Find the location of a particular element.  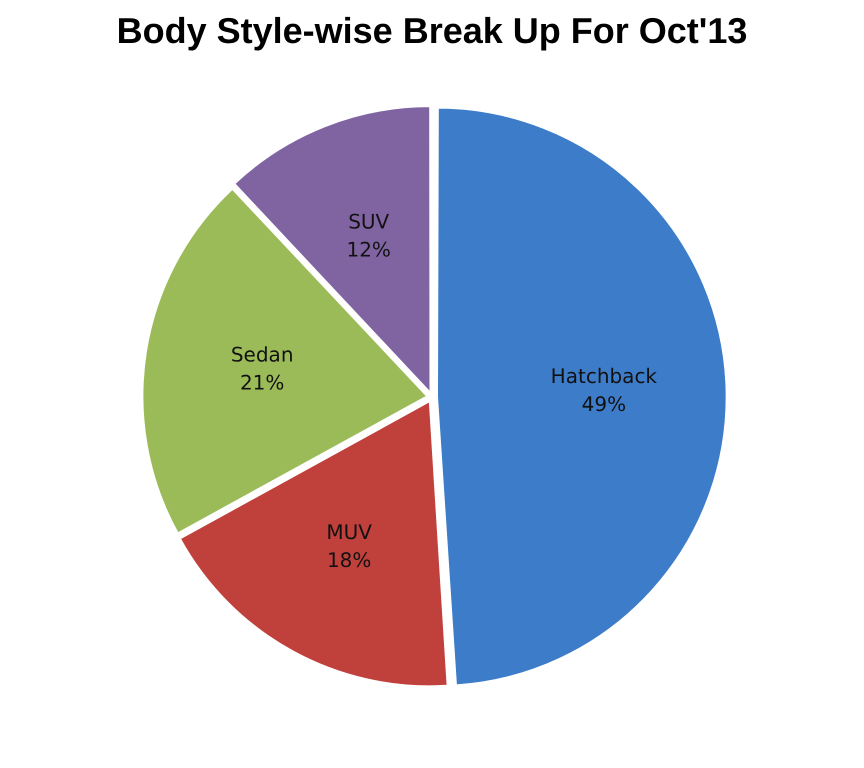

data-label: 18% is located at coordinates (349, 560).